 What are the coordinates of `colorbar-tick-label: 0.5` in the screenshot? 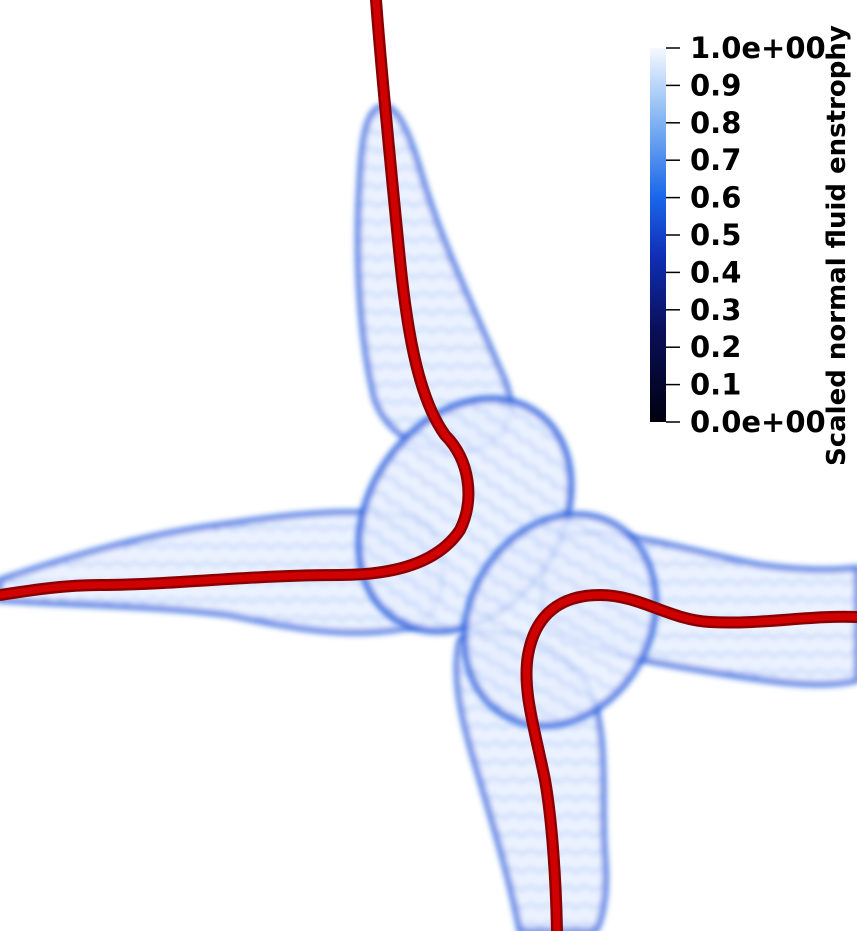 It's located at (715, 235).